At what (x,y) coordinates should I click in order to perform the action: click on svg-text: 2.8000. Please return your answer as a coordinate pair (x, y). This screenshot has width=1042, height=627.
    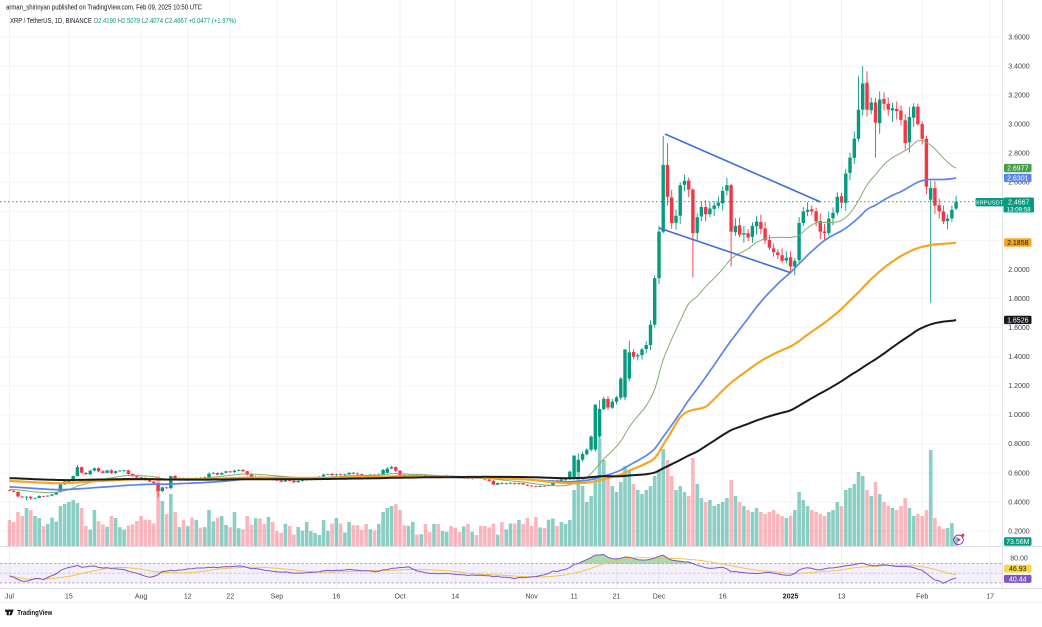
    Looking at the image, I should click on (1019, 154).